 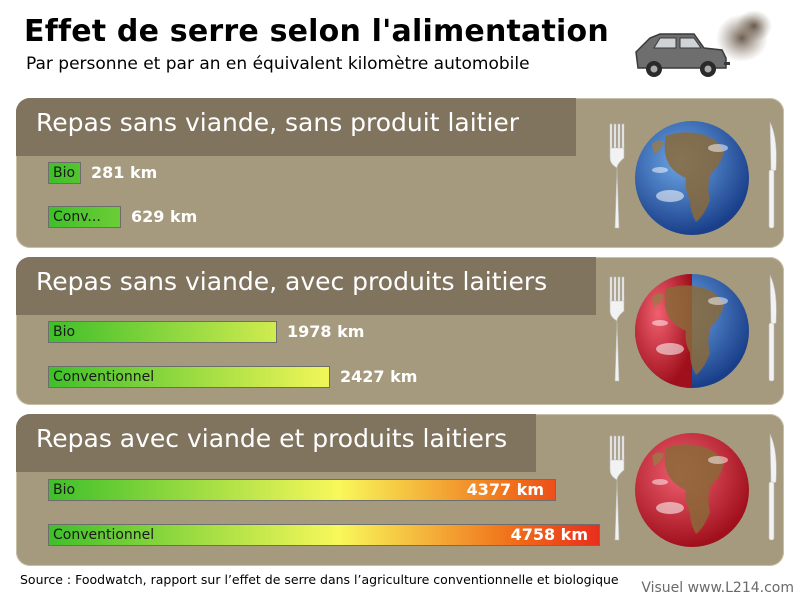 I want to click on bar-value-label: 281 km, so click(x=124, y=172).